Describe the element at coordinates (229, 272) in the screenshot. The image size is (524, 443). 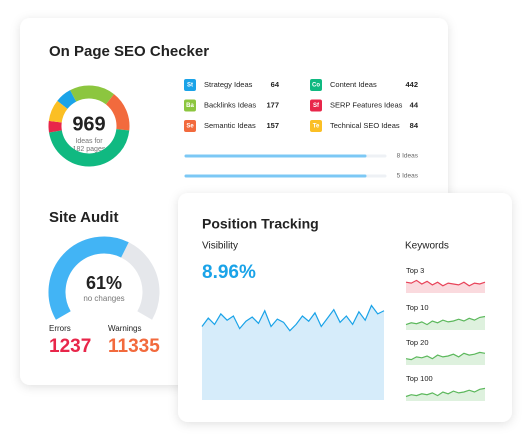
I see `visibility: 8.96%` at that location.